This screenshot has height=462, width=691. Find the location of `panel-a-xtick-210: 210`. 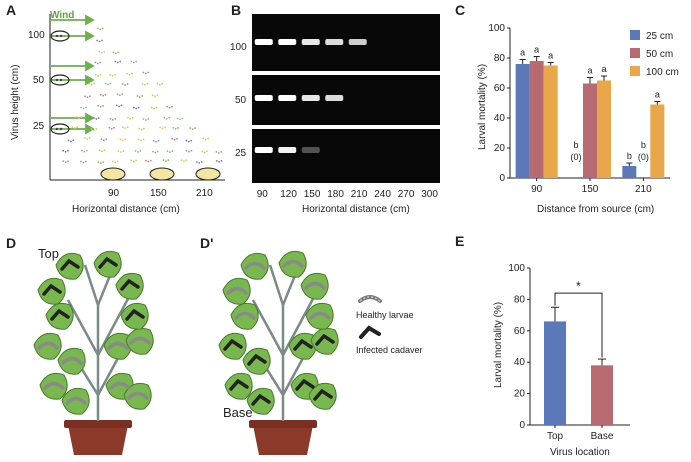

panel-a-xtick-210: 210 is located at coordinates (204, 193).